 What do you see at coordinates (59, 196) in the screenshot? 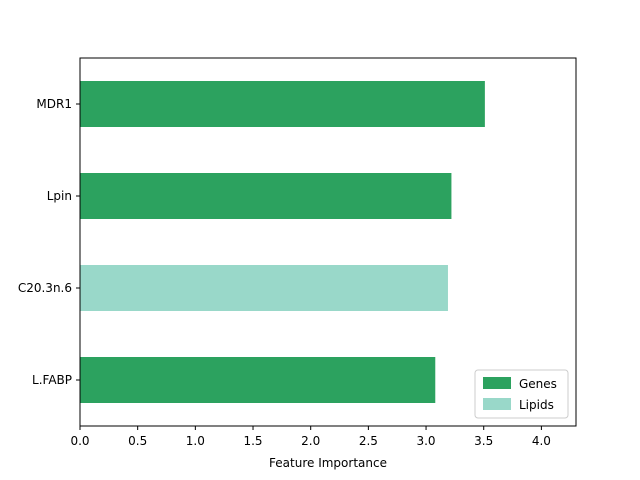
I see `y-tick-label: Lpin` at bounding box center [59, 196].